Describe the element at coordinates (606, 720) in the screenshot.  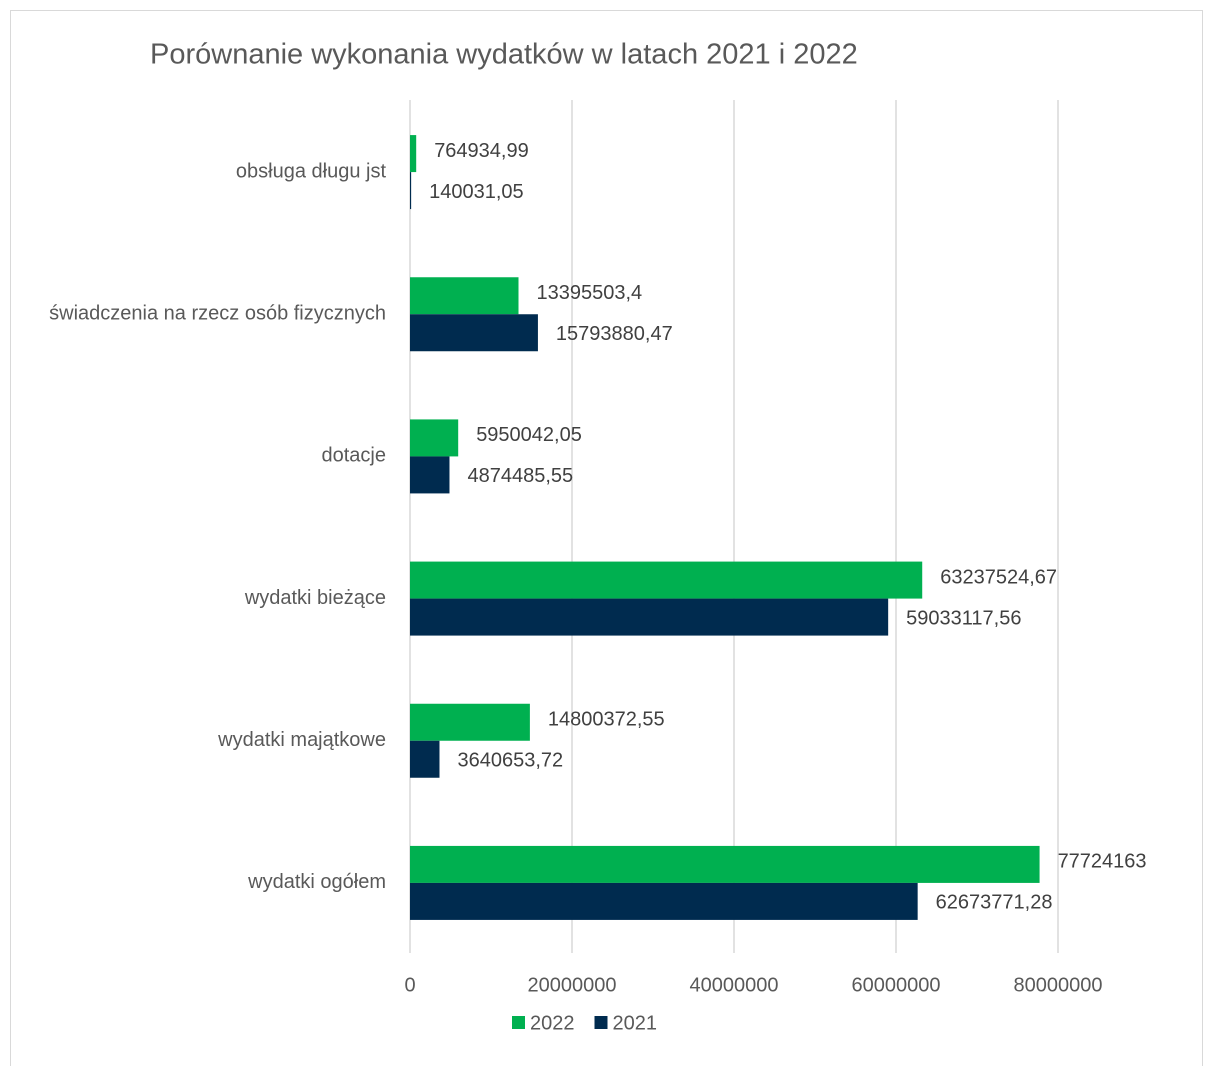
I see `data-label: 14800372,55` at that location.